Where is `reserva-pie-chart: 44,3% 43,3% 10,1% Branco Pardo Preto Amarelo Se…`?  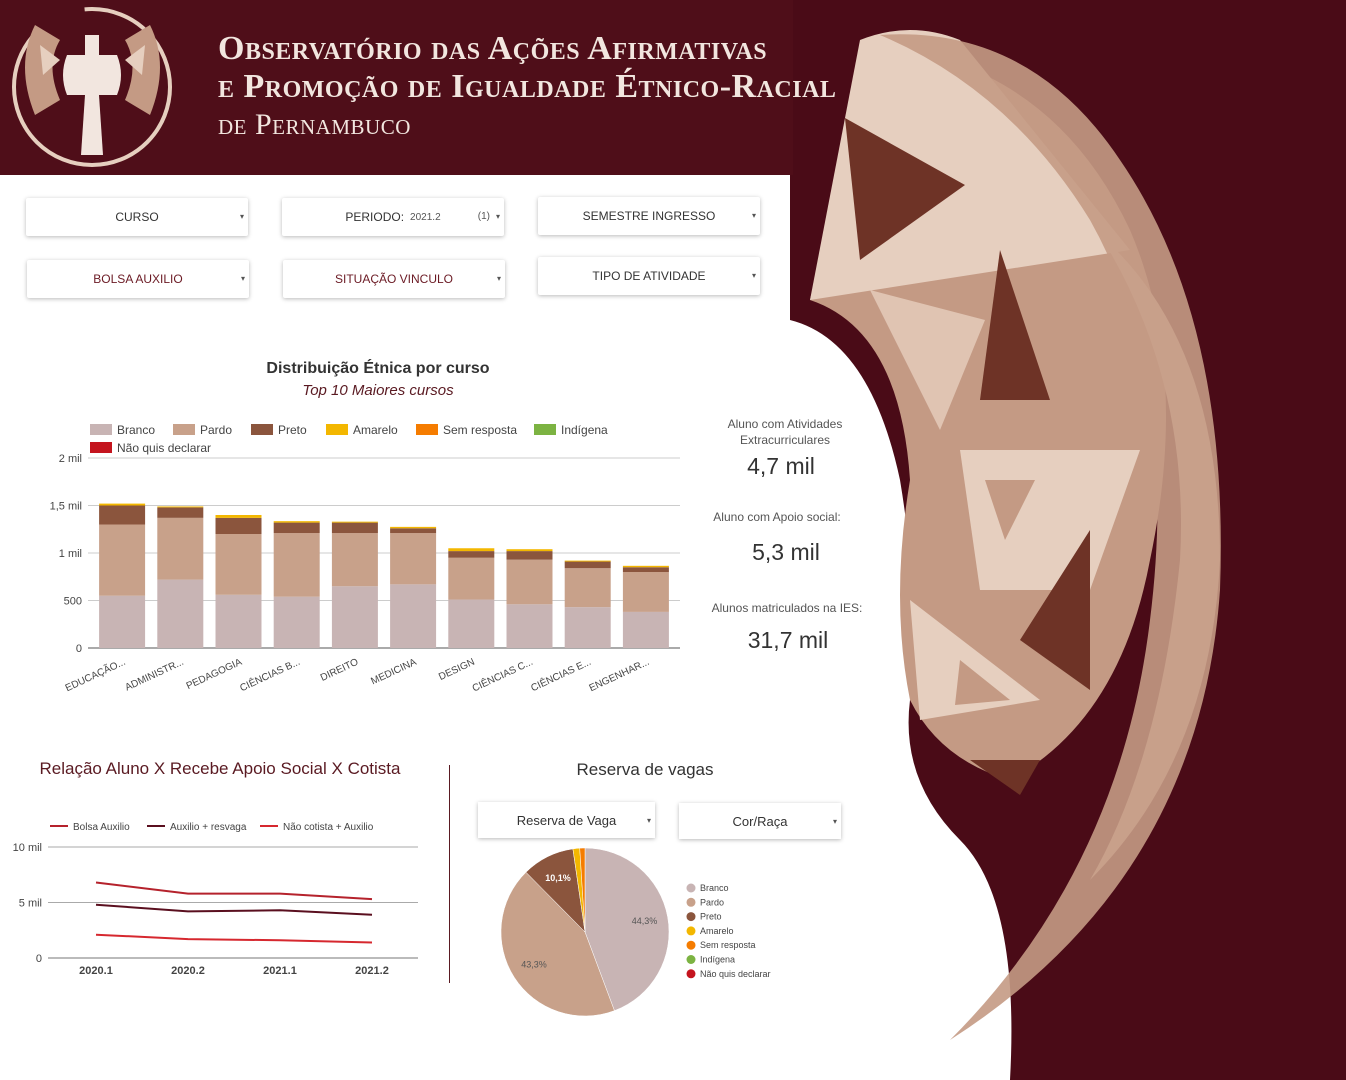
reserva-pie-chart: 44,3% 43,3% 10,1% Branco Pardo Preto Amarelo Se… is located at coordinates (635, 932).